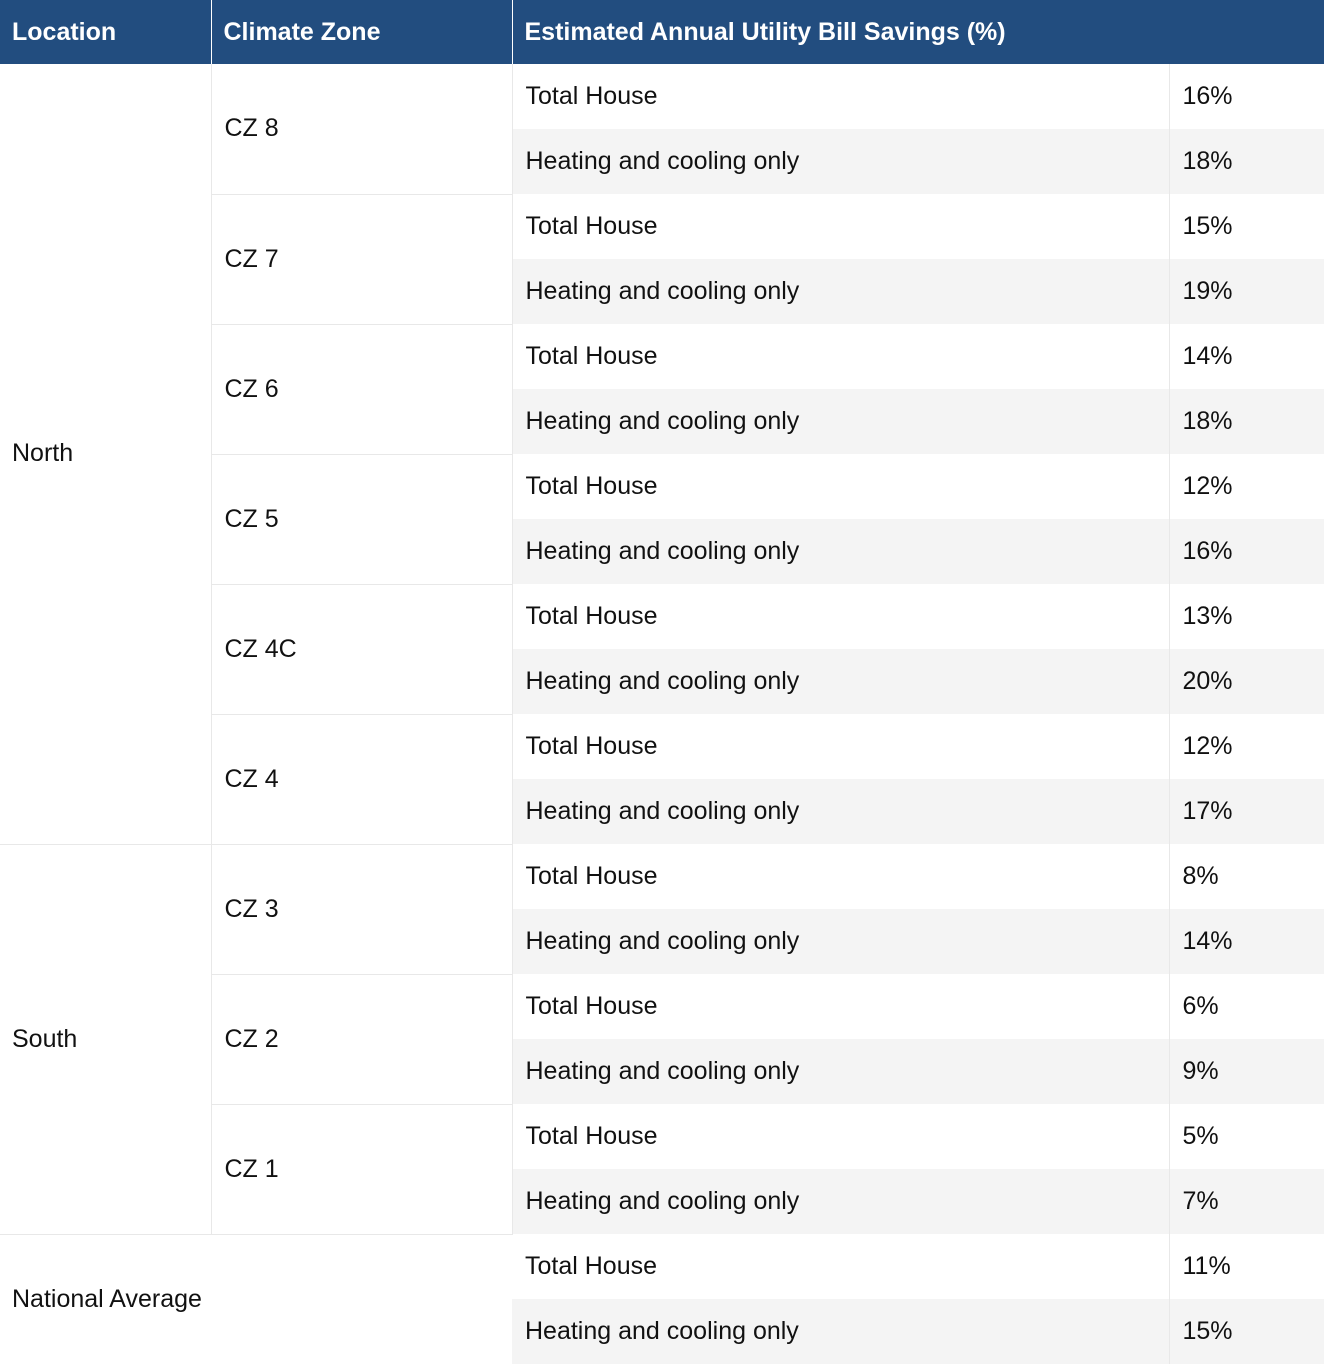 The width and height of the screenshot is (1324, 1364). What do you see at coordinates (1246, 811) in the screenshot?
I see `savings-value: 17%` at bounding box center [1246, 811].